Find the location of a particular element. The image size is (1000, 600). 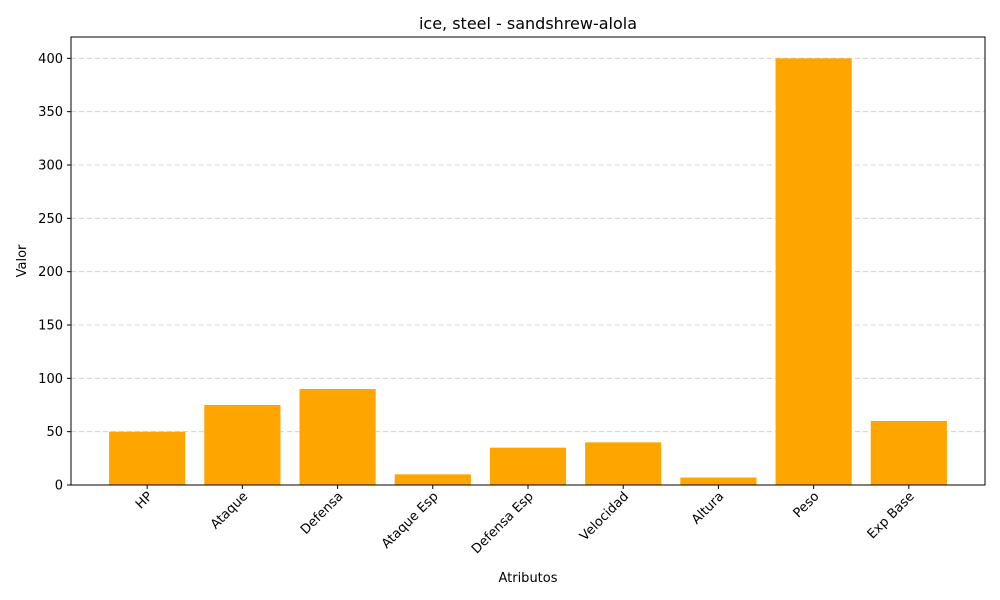

bar-peso is located at coordinates (813, 271).